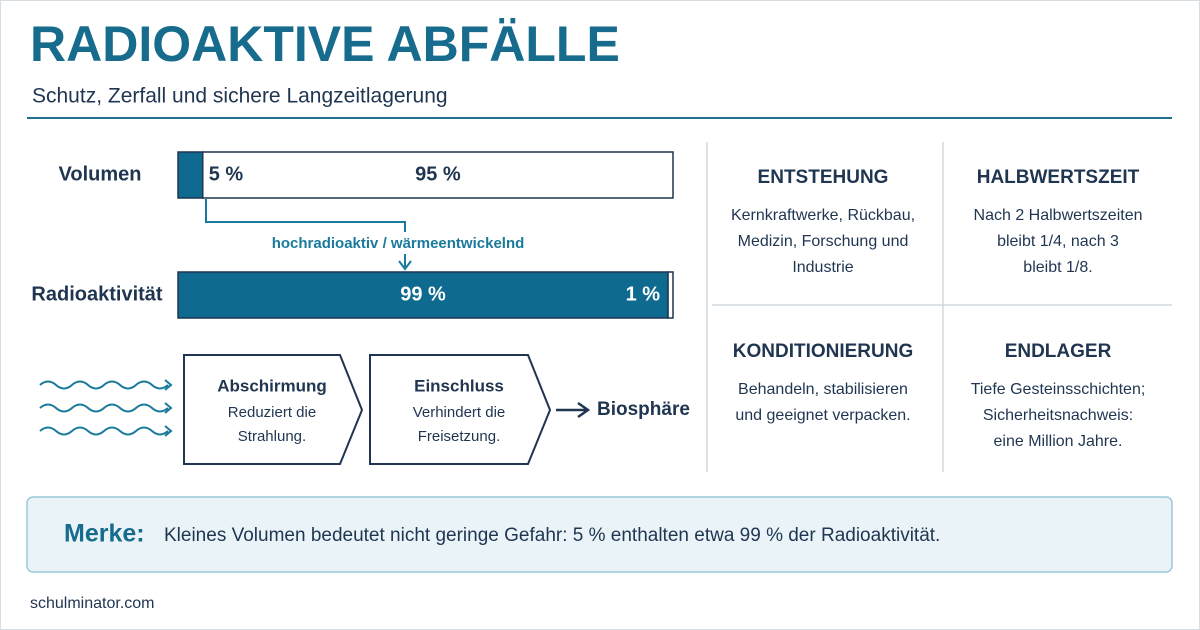 The width and height of the screenshot is (1200, 630). What do you see at coordinates (643, 294) in the screenshot?
I see `bar-value-label: 1 %` at bounding box center [643, 294].